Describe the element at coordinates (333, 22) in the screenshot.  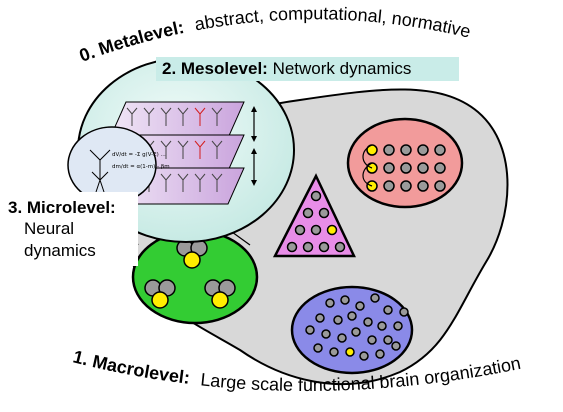
I see `metalevel-text: abstract, computational, normative` at that location.